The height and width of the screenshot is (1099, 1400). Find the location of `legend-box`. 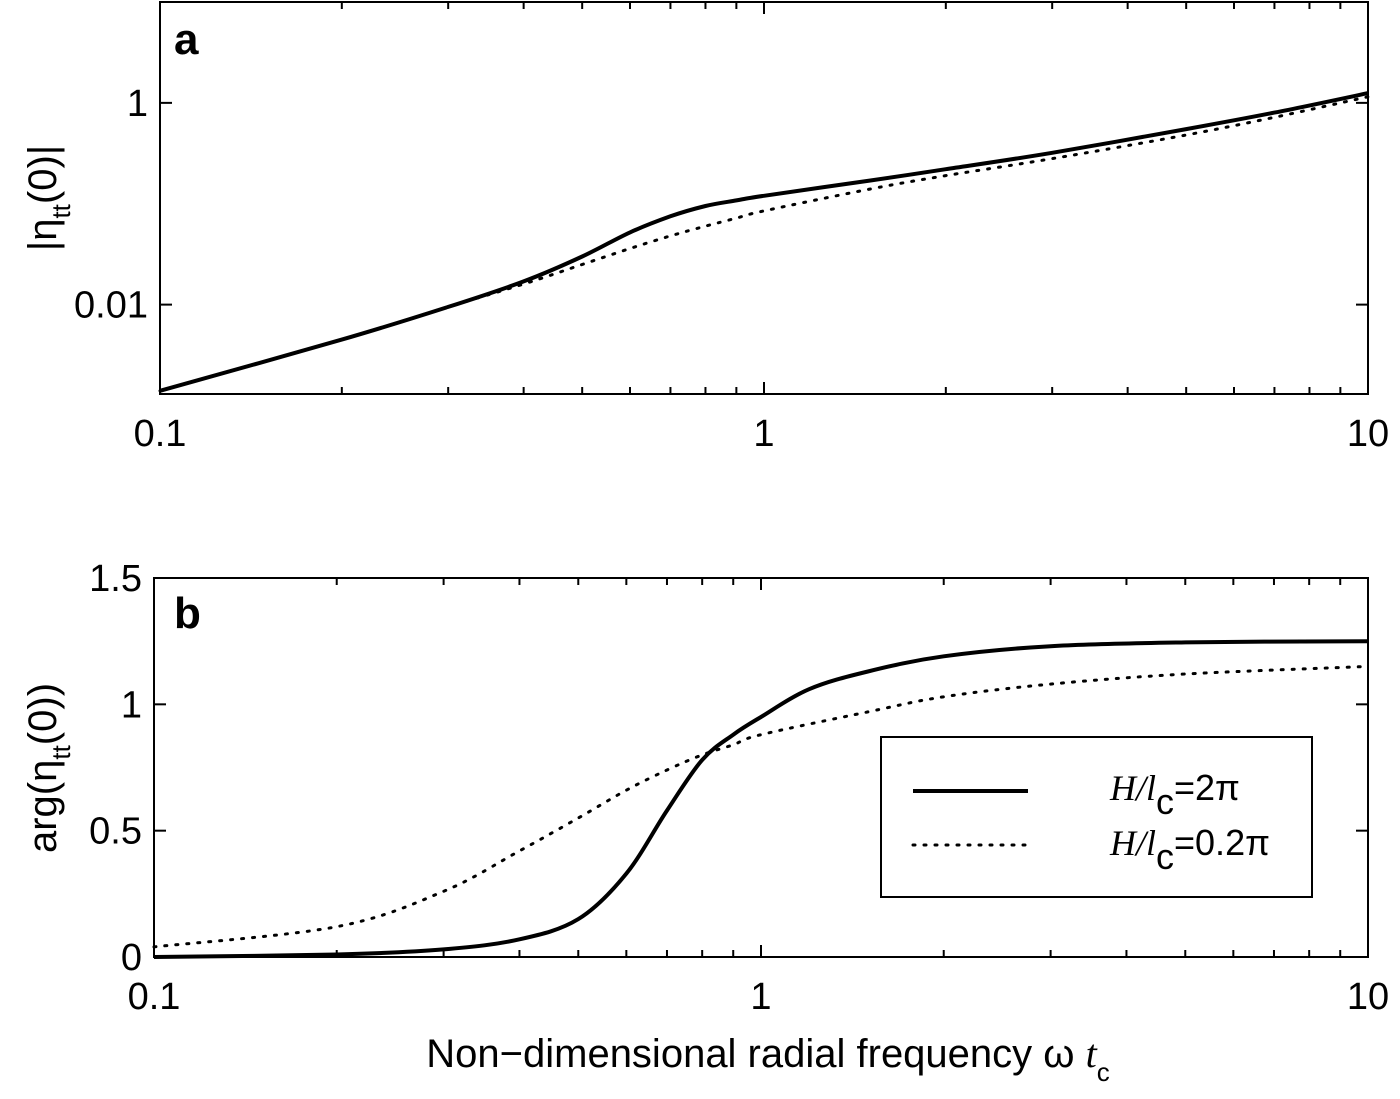

legend-box is located at coordinates (1096, 817).